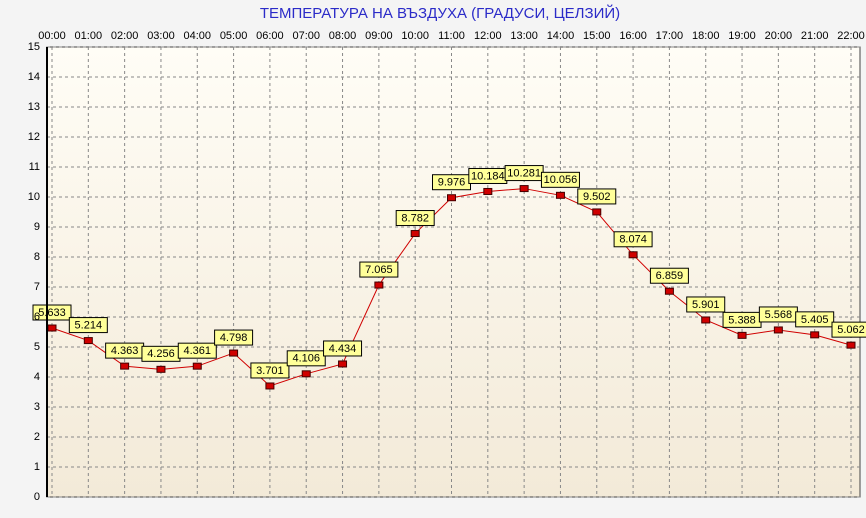 This screenshot has width=866, height=518. I want to click on x-tick-label: 20:00, so click(779, 36).